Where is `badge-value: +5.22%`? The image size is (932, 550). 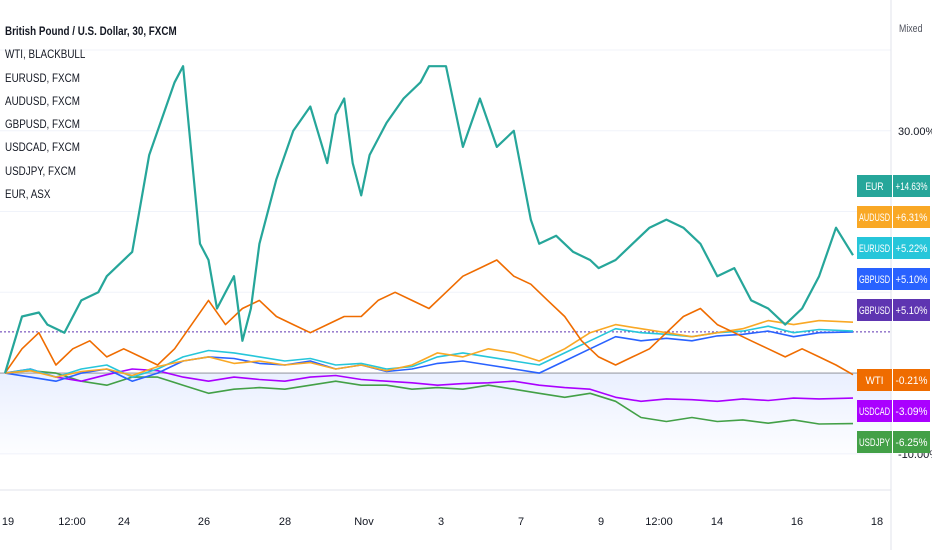
badge-value: +5.22% is located at coordinates (912, 249).